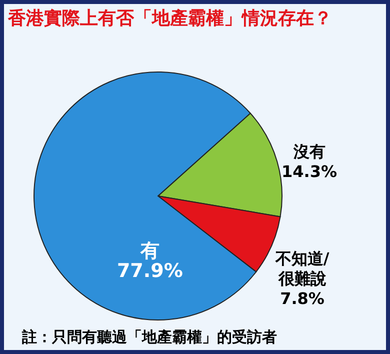 This screenshot has width=390, height=354. What do you see at coordinates (149, 251) in the screenshot?
I see `slice-label: 有` at bounding box center [149, 251].